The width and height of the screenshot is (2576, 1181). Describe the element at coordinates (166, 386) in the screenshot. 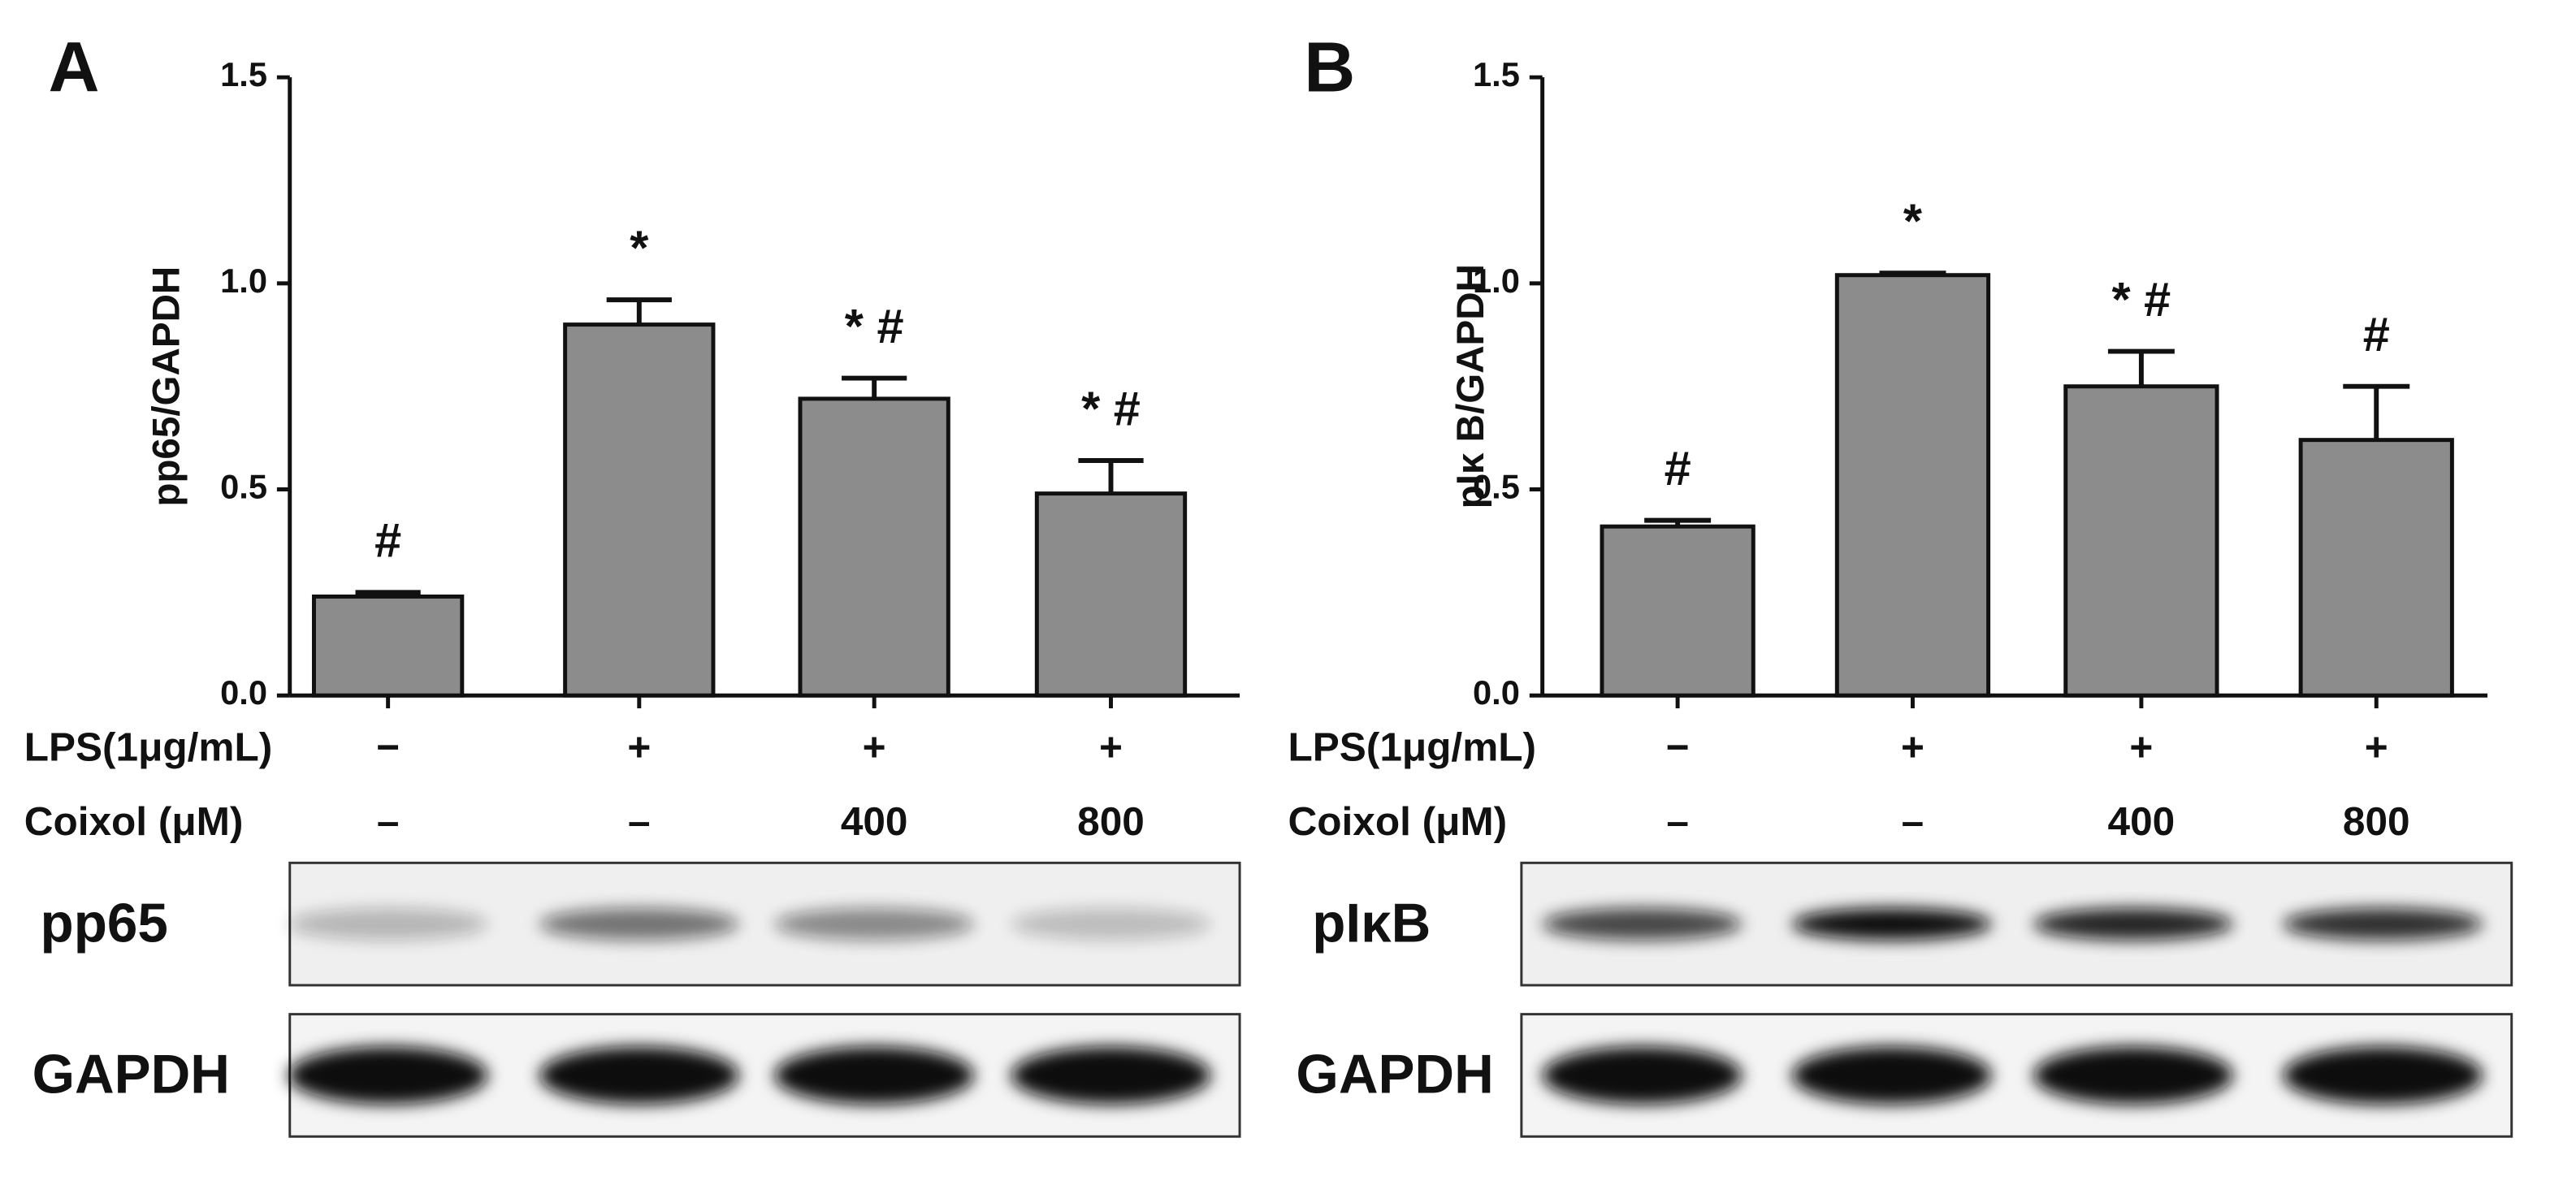

I see `y-axis-label: pp65/GAPDH` at that location.